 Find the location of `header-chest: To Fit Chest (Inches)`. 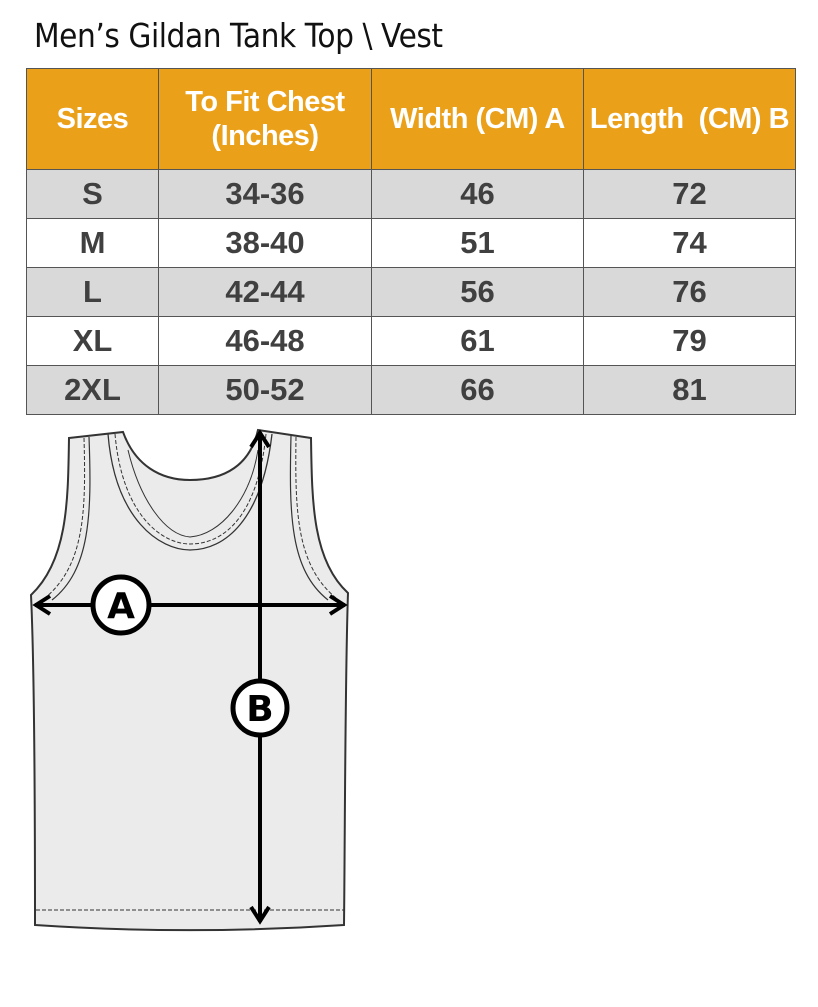

header-chest: To Fit Chest (Inches) is located at coordinates (265, 119).